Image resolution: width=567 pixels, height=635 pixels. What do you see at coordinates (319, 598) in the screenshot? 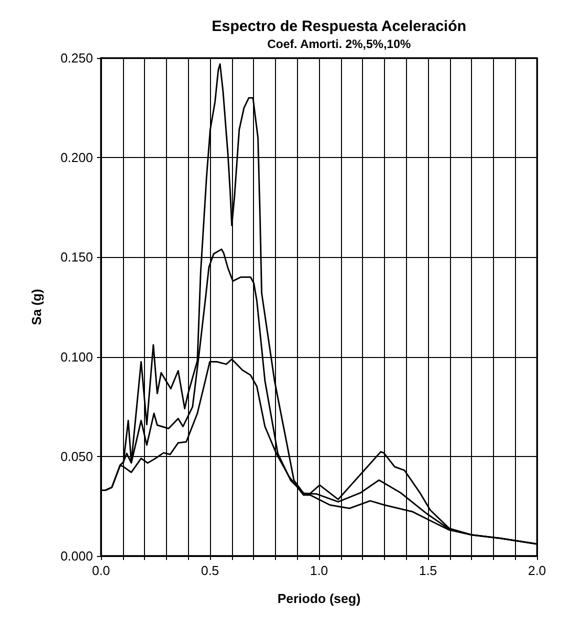
I see `x-axis-title: Periodo (seg)` at bounding box center [319, 598].